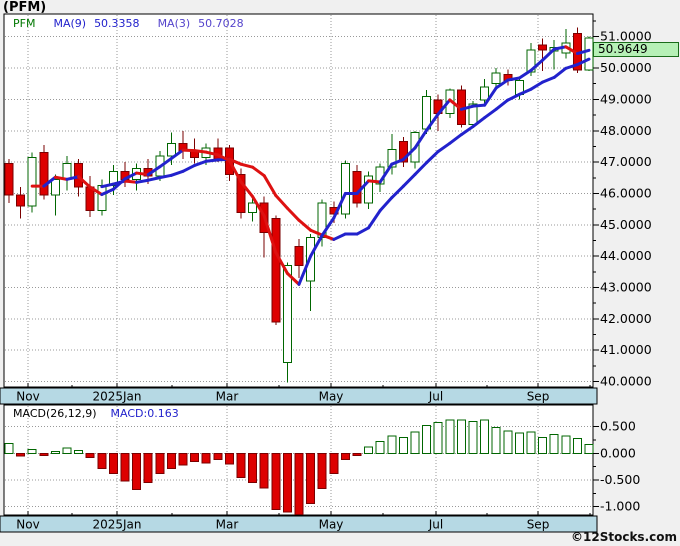 This screenshot has width=680, height=546. Describe the element at coordinates (620, 479) in the screenshot. I see `svg-text: -0.500` at that location.